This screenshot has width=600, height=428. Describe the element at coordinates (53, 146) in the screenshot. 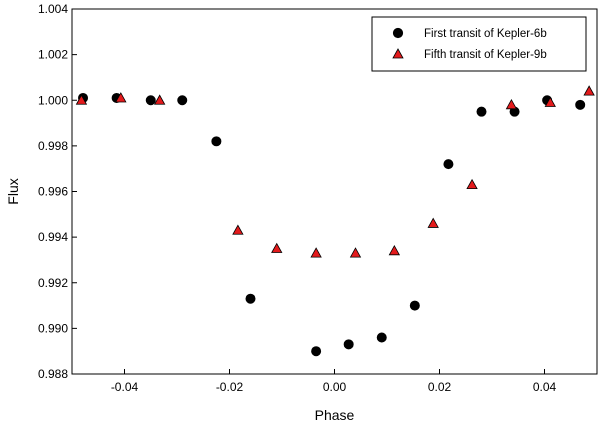

I see `y-tick-label: 0.998` at that location.